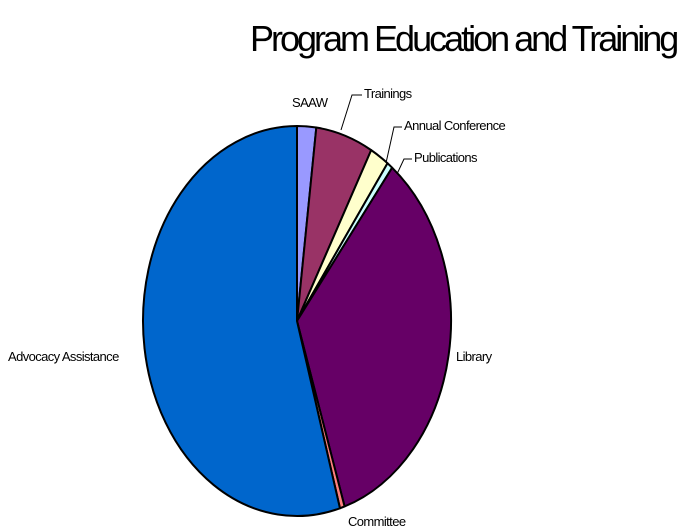  Describe the element at coordinates (376, 134) in the screenshot. I see `leader-lines` at that location.